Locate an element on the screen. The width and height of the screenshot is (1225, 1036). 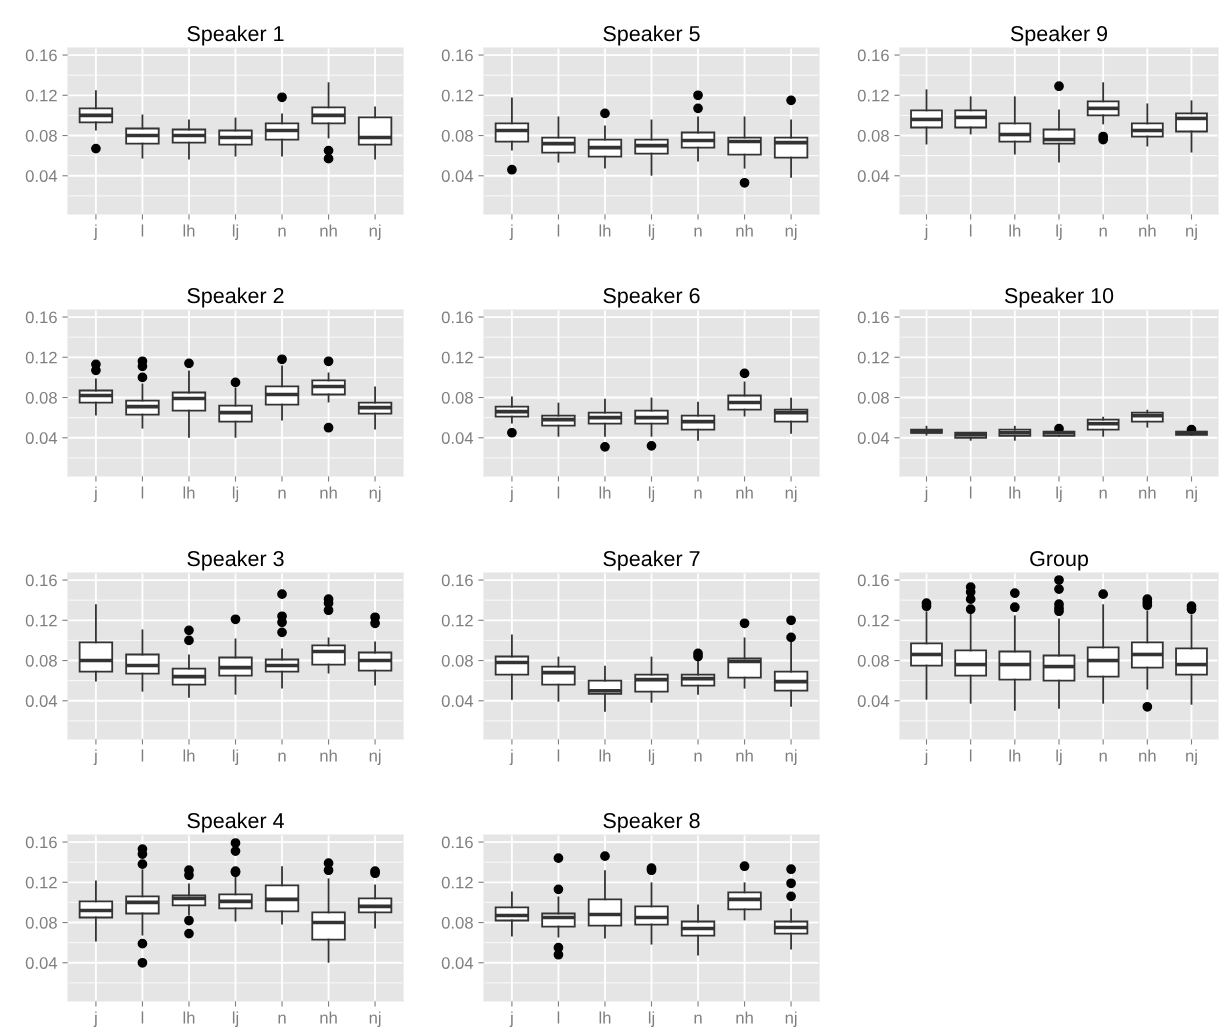
chart-title: Speaker 8 is located at coordinates (651, 822).